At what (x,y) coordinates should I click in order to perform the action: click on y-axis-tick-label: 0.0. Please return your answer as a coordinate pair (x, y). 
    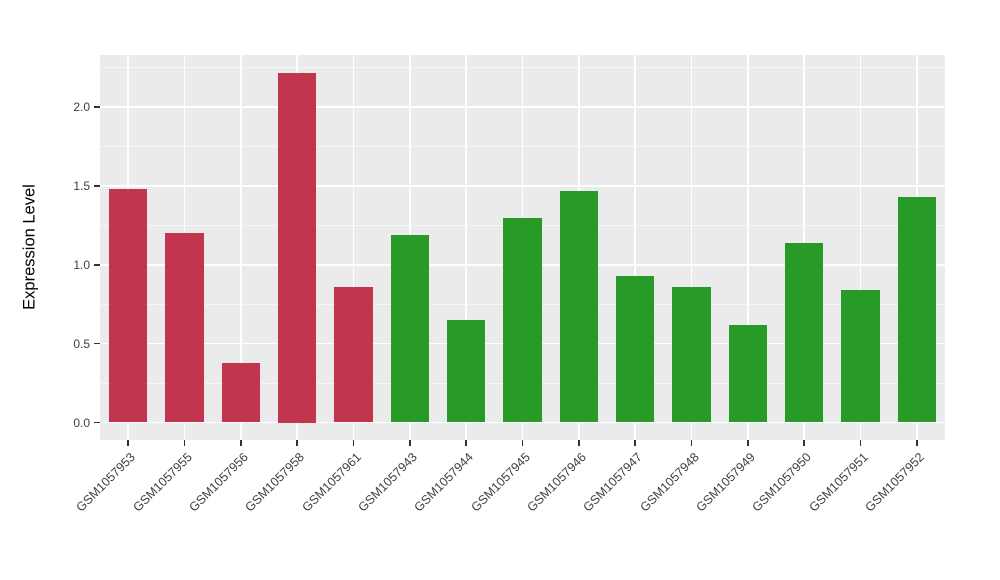
    Looking at the image, I should click on (81, 422).